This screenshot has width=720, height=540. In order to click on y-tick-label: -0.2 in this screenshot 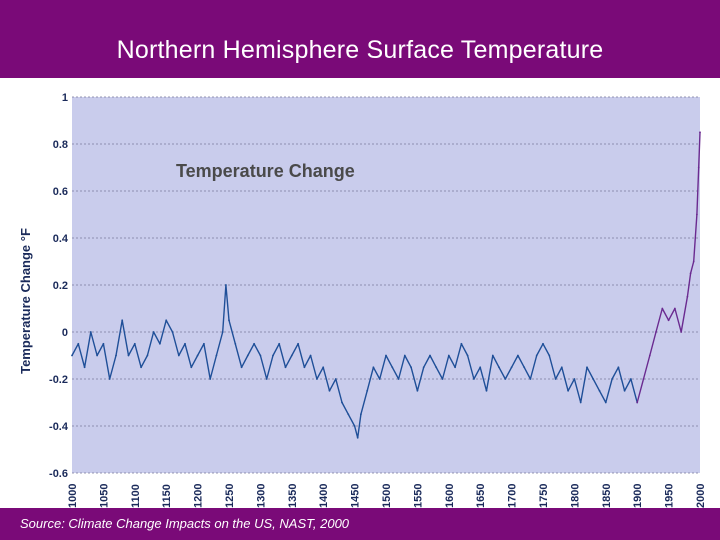, I will do `click(58, 380)`.